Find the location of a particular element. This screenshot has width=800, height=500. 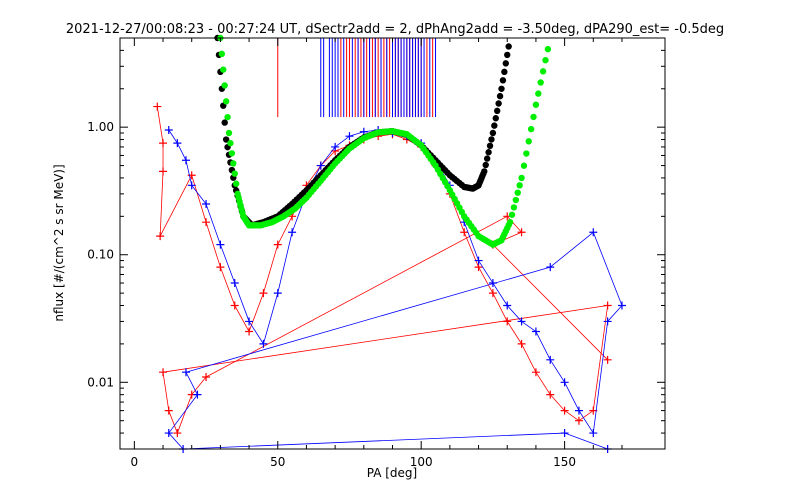

x-tick-label: 0 is located at coordinates (135, 462).